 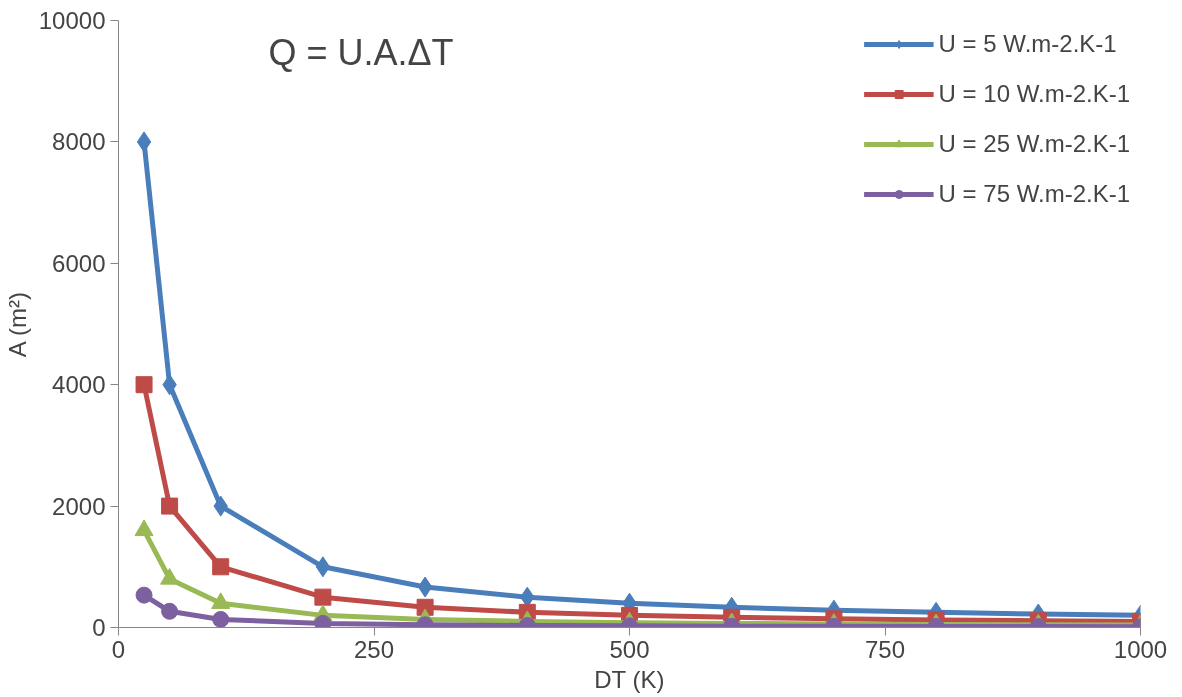 I want to click on y-tick-label: 4000, so click(x=79, y=385).